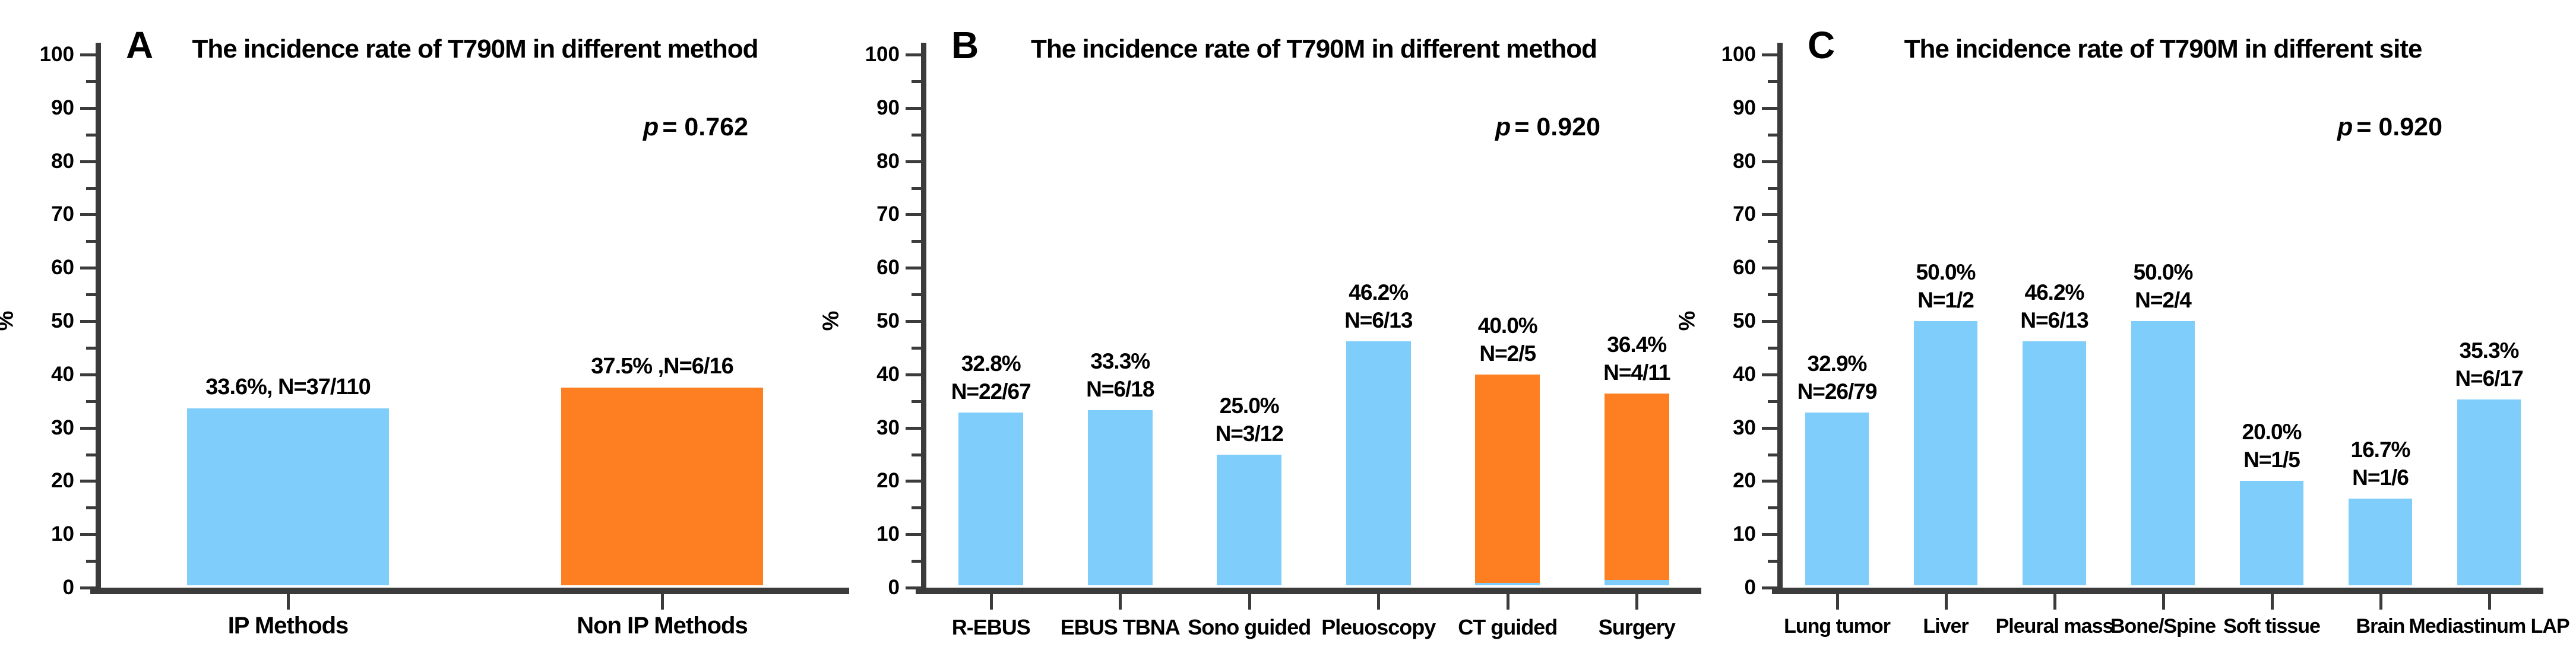 This screenshot has width=2576, height=666. Describe the element at coordinates (1636, 489) in the screenshot. I see `bar-surgery` at that location.